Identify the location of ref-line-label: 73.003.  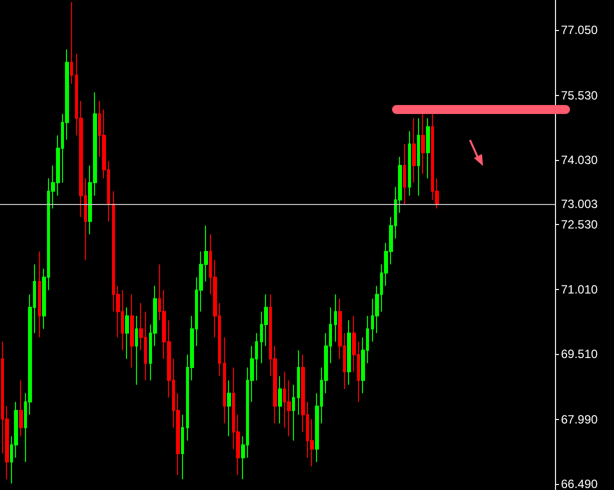
(579, 204).